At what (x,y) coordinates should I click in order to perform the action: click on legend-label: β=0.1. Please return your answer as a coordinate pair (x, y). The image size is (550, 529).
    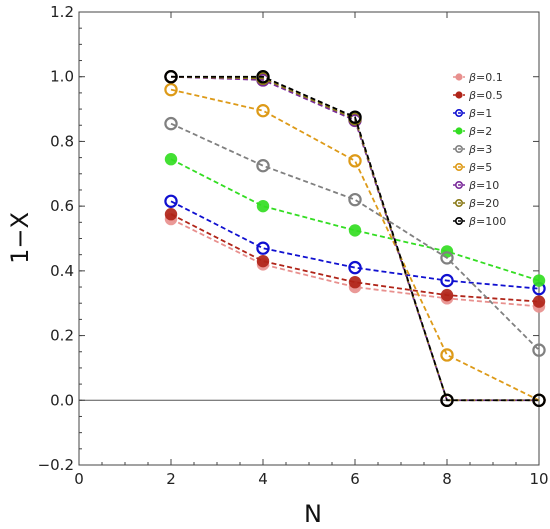
    Looking at the image, I should click on (485, 77).